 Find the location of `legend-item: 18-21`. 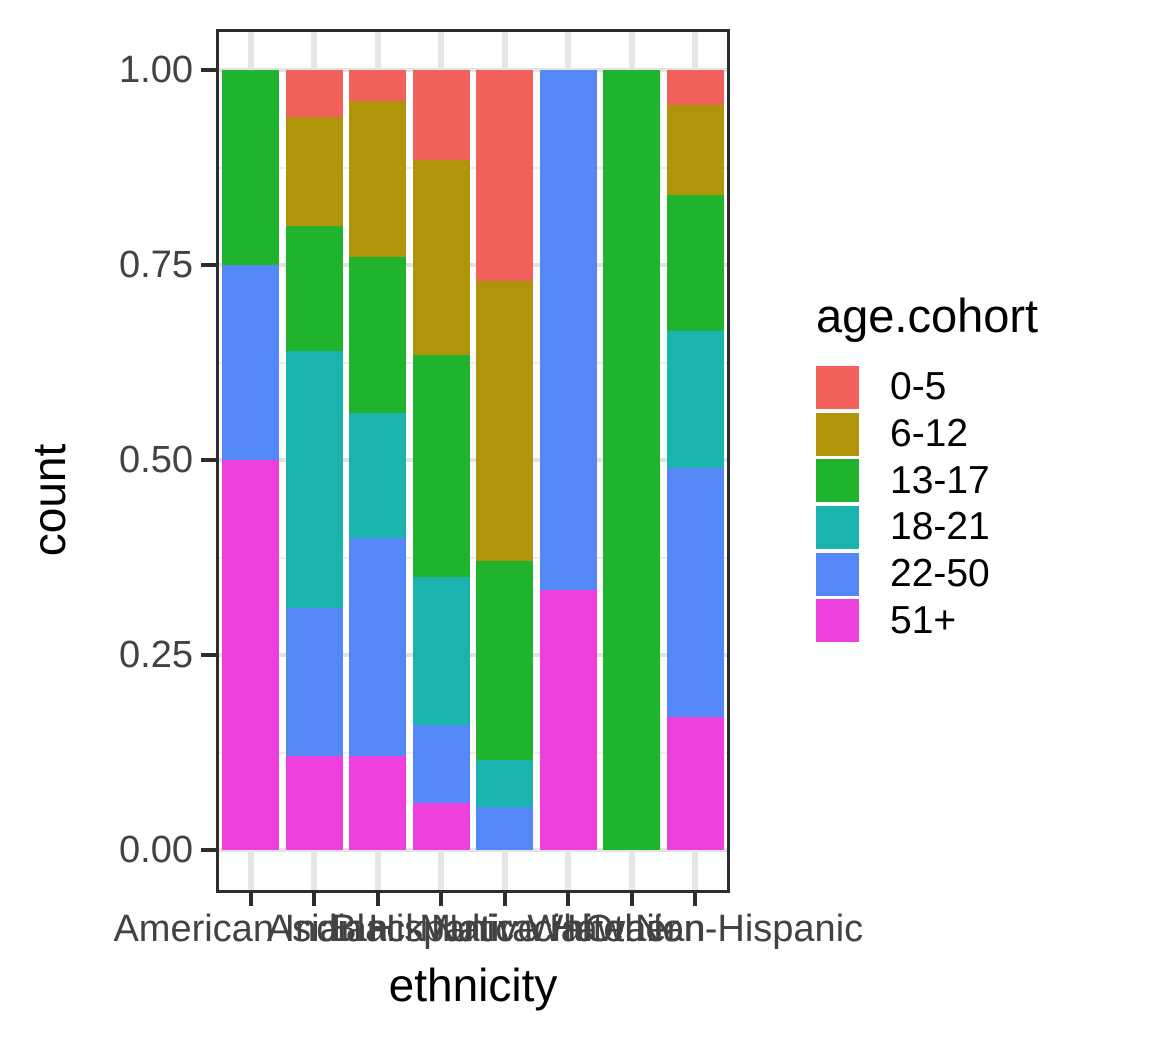

legend-item: 18-21 is located at coordinates (927, 527).